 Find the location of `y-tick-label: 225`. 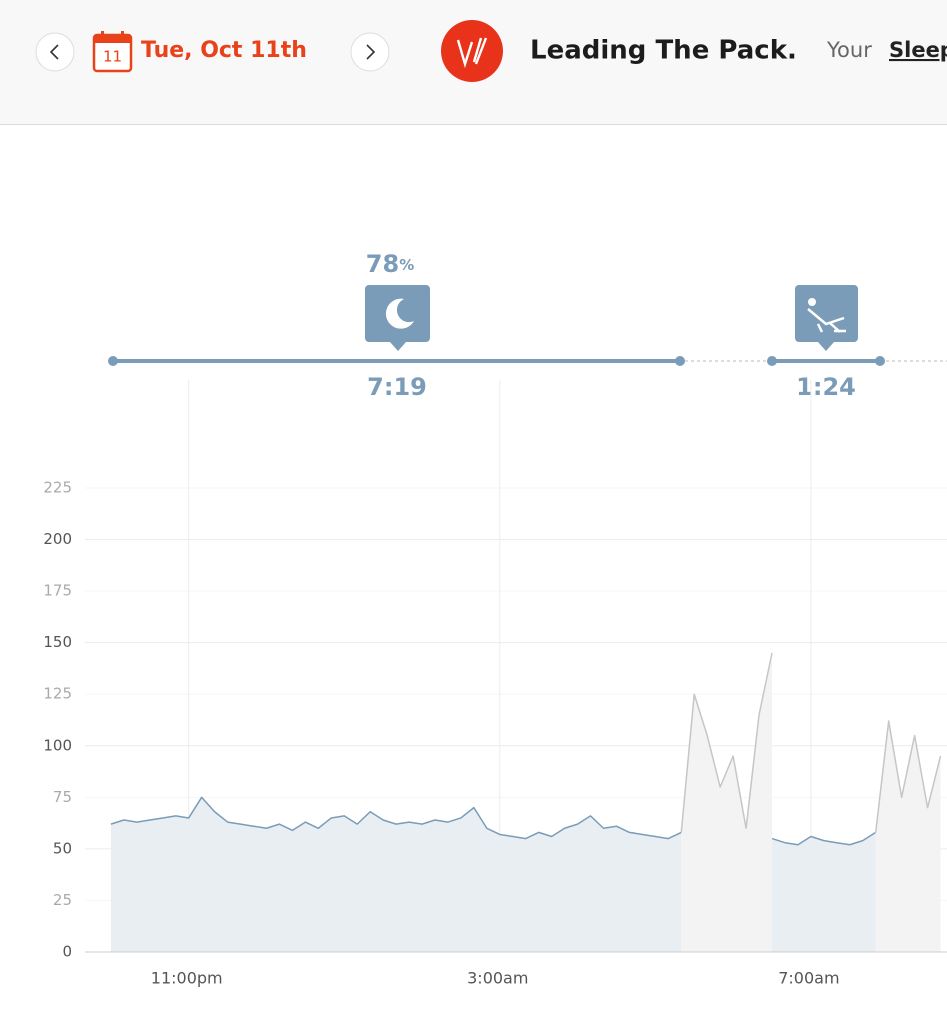

y-tick-label: 225 is located at coordinates (57, 488).